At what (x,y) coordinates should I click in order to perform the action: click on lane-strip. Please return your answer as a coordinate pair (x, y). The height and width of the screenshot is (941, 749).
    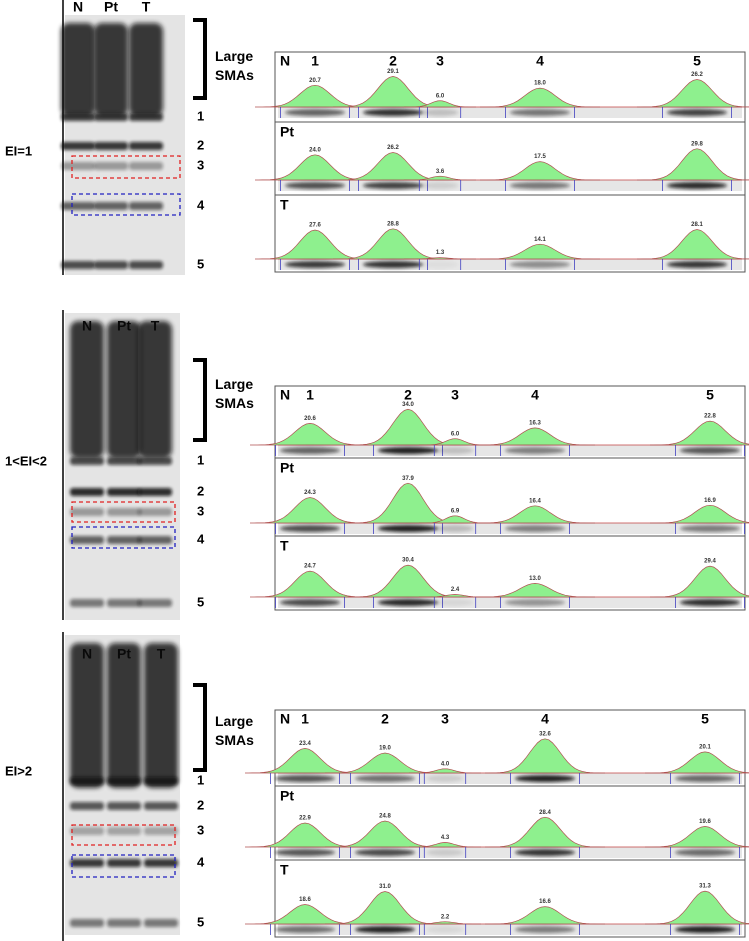
    Looking at the image, I should click on (510, 852).